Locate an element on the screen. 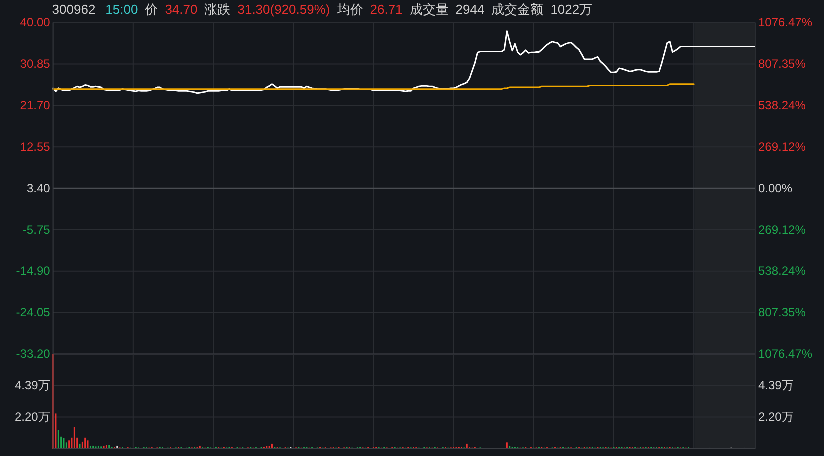  y-tick-label: -5.75 is located at coordinates (36, 229).